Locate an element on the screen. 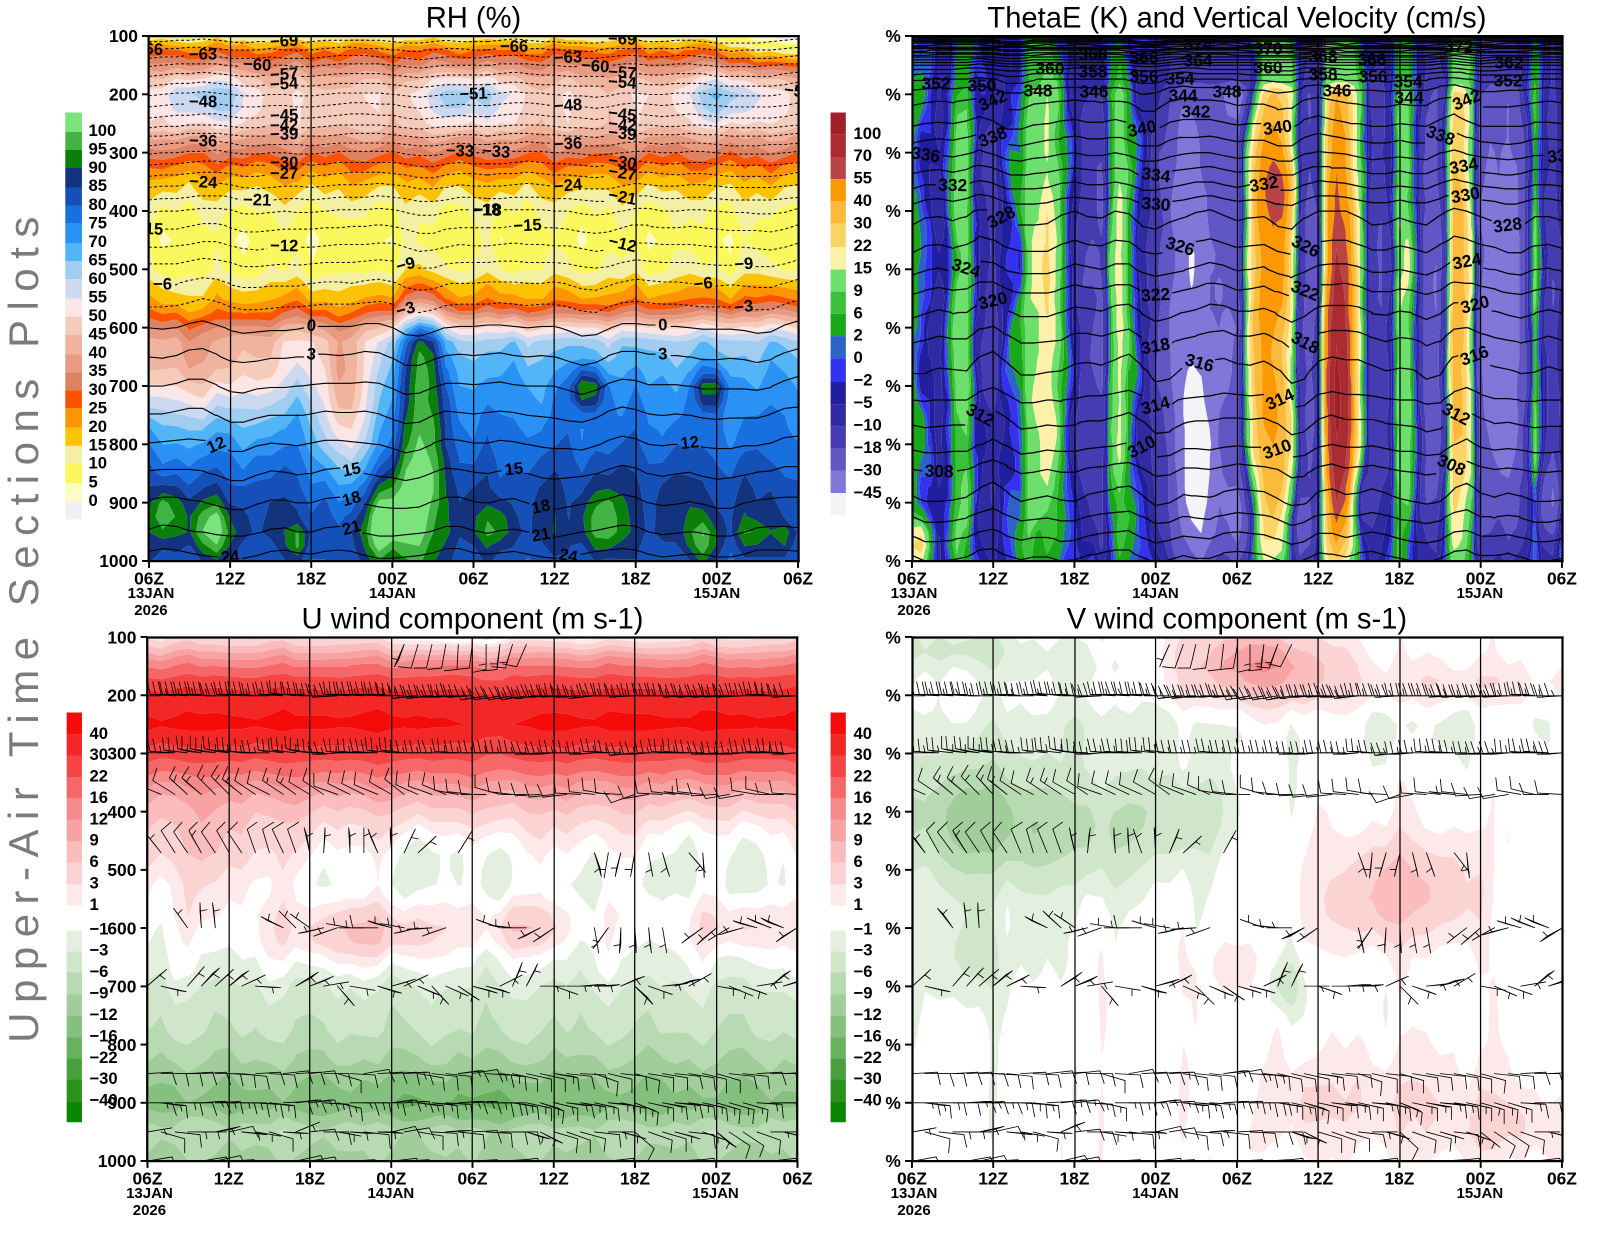  svg-text: −2 is located at coordinates (862, 380).